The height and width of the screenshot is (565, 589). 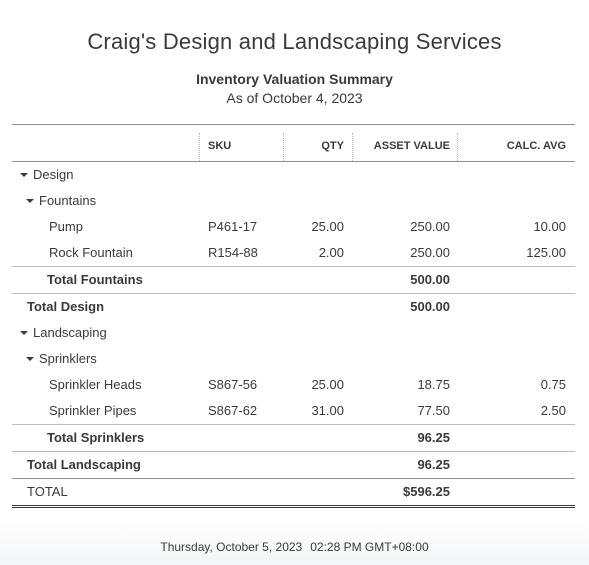 What do you see at coordinates (53, 174) in the screenshot?
I see `group-label: Design` at bounding box center [53, 174].